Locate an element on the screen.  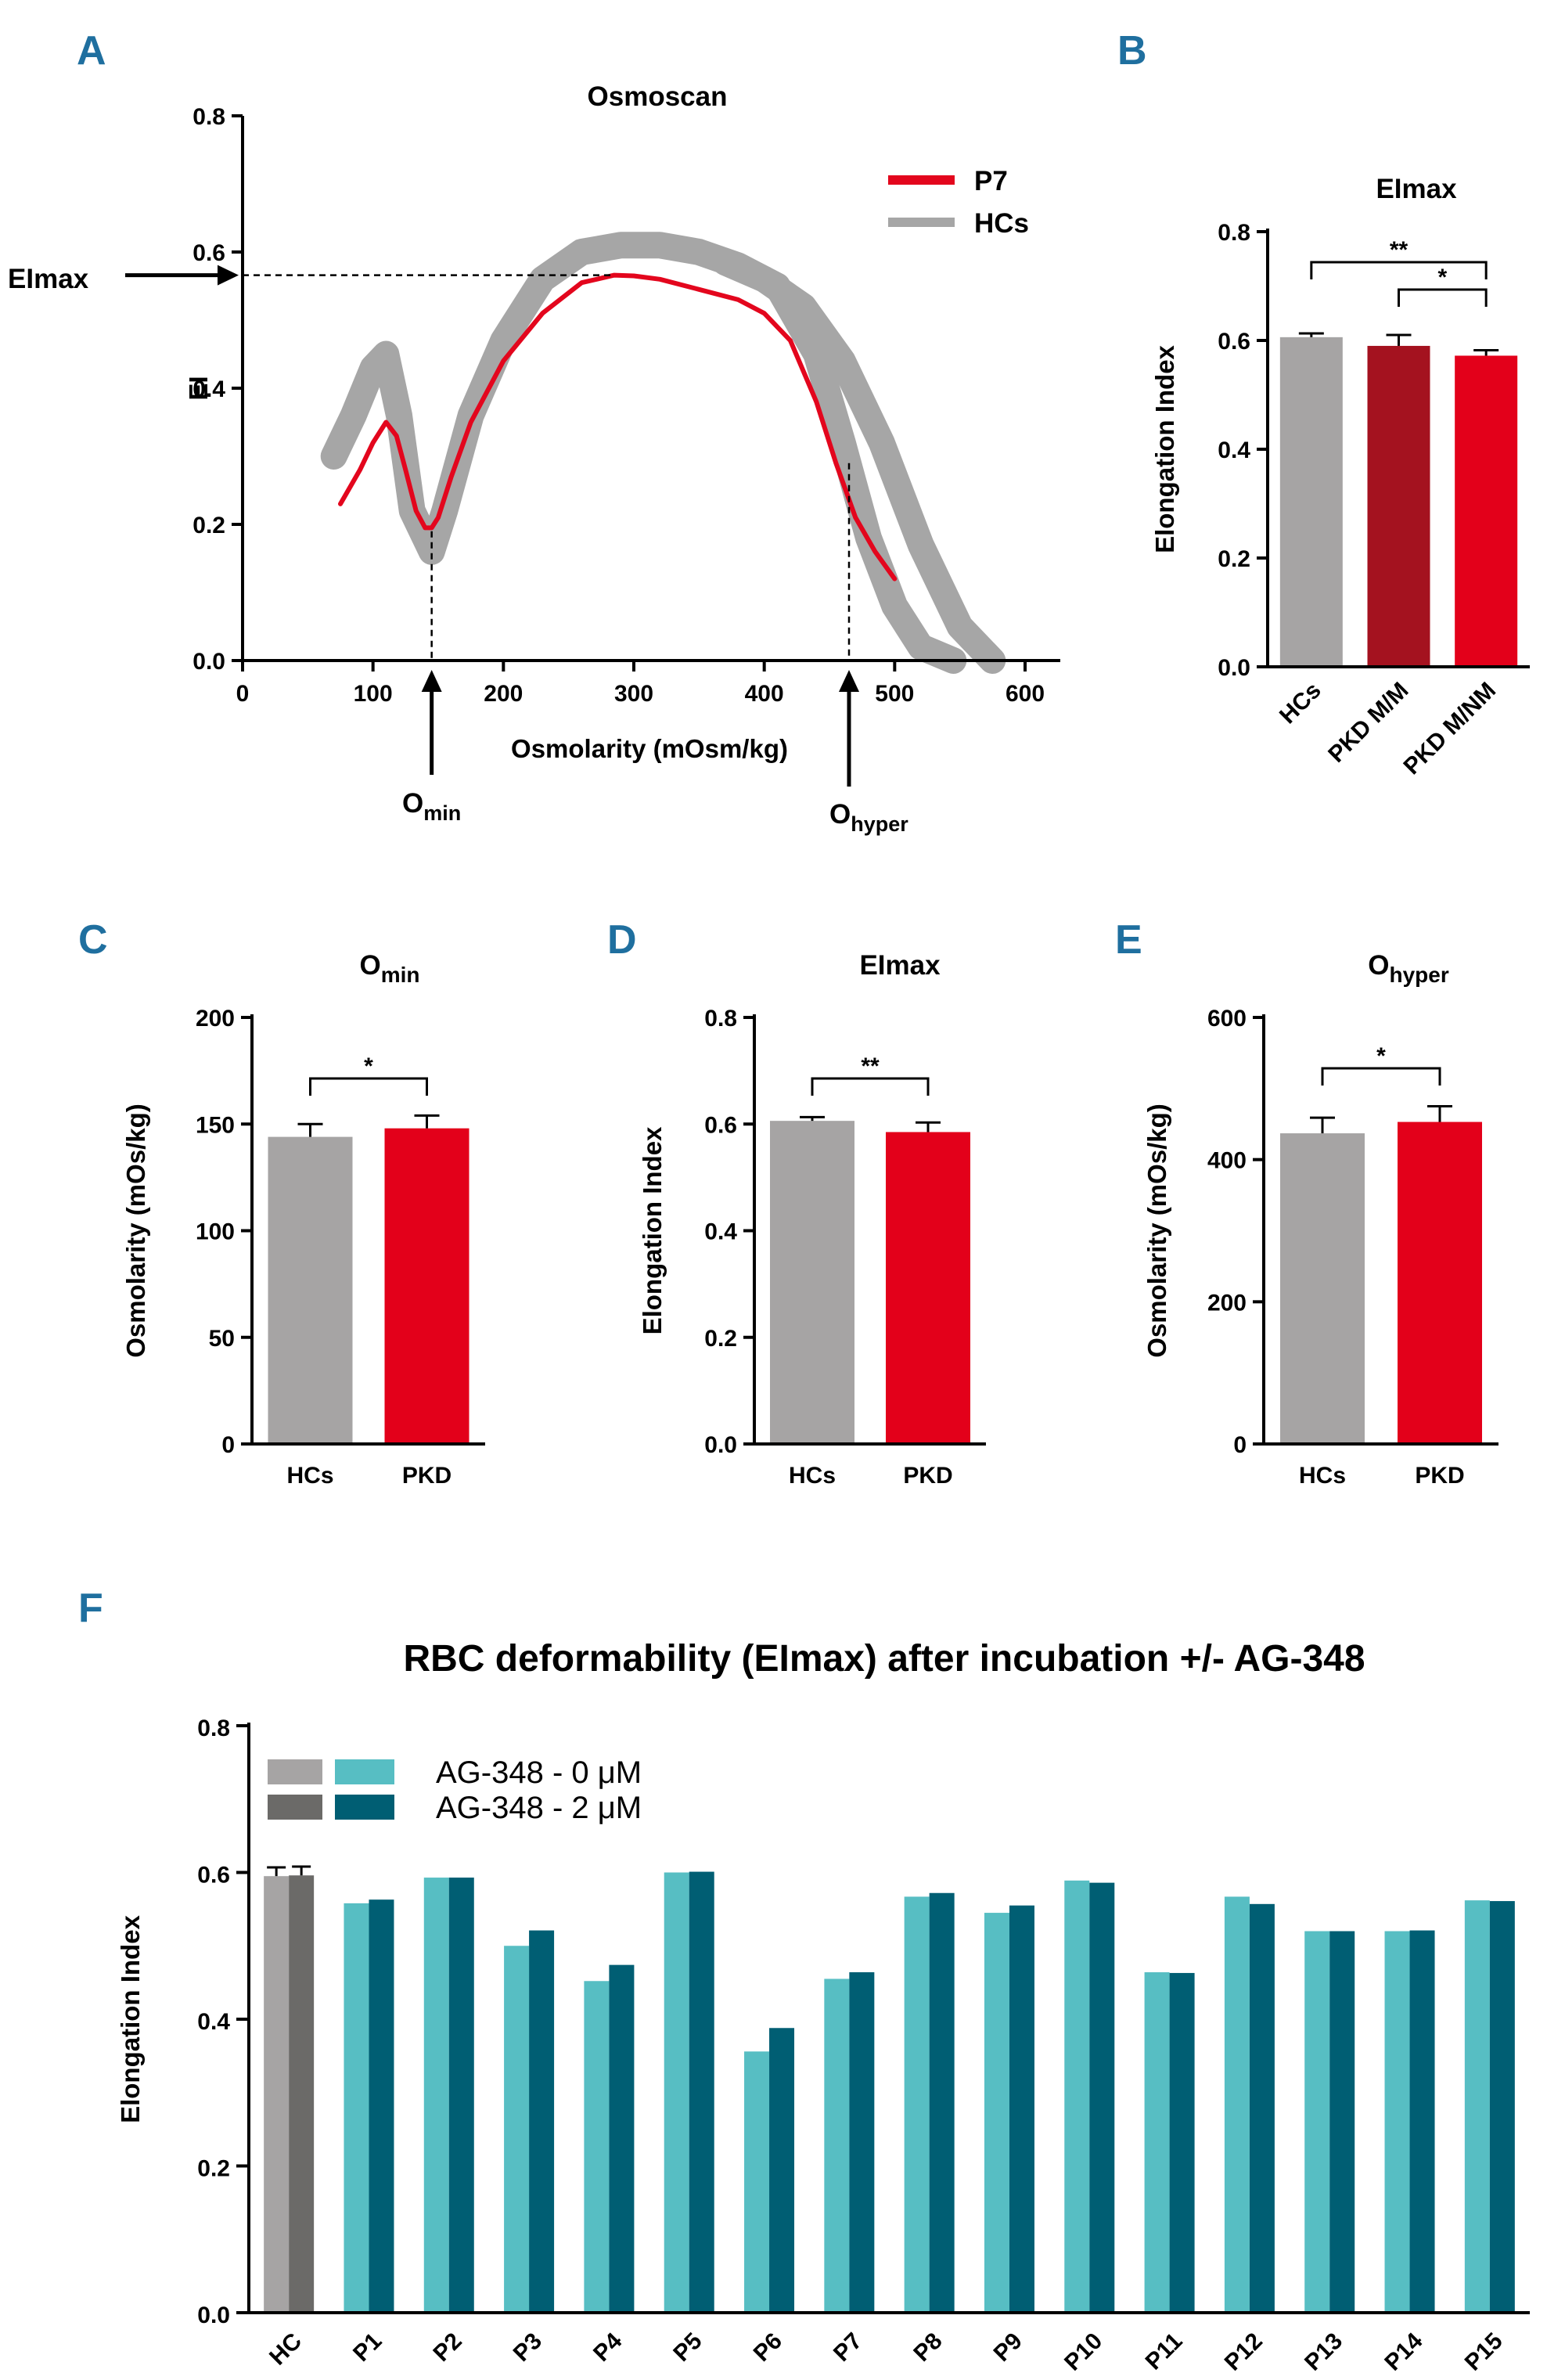
panel-a-title: Osmoscan is located at coordinates (658, 96).